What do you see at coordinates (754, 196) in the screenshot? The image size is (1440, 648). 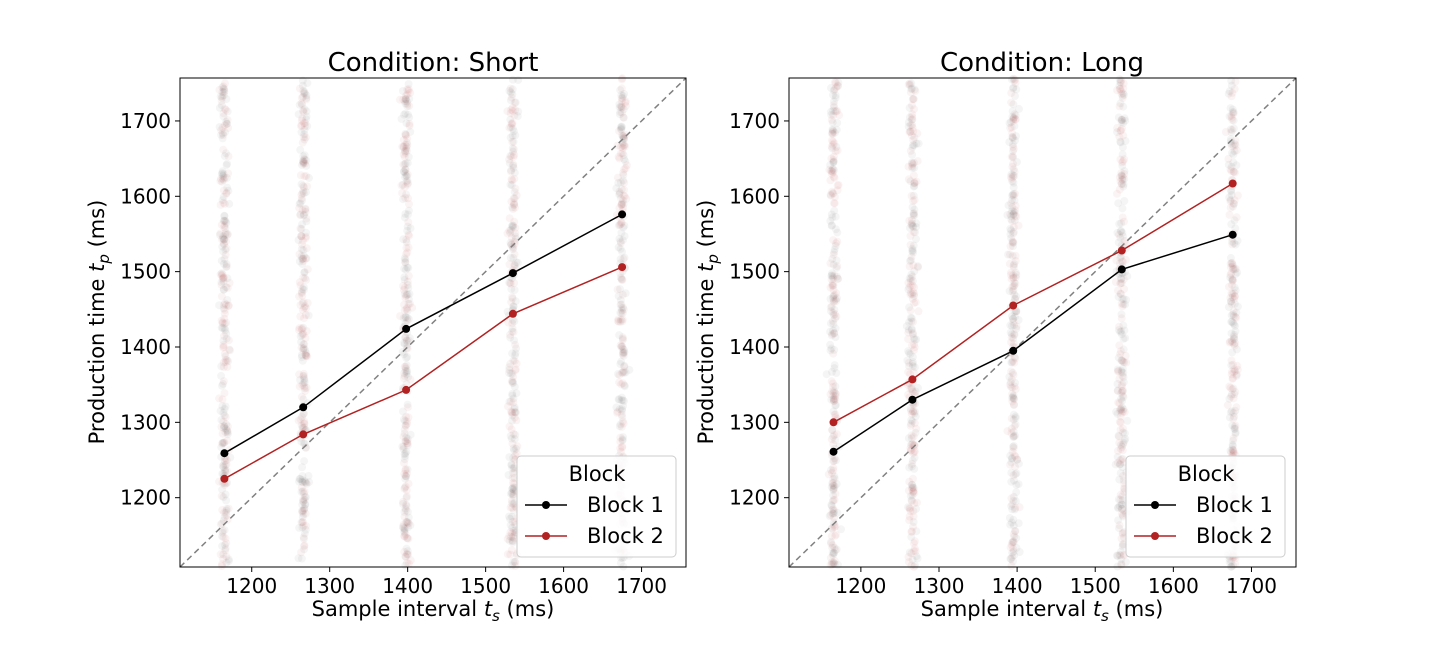 I see `y-tick-label: 1600` at bounding box center [754, 196].